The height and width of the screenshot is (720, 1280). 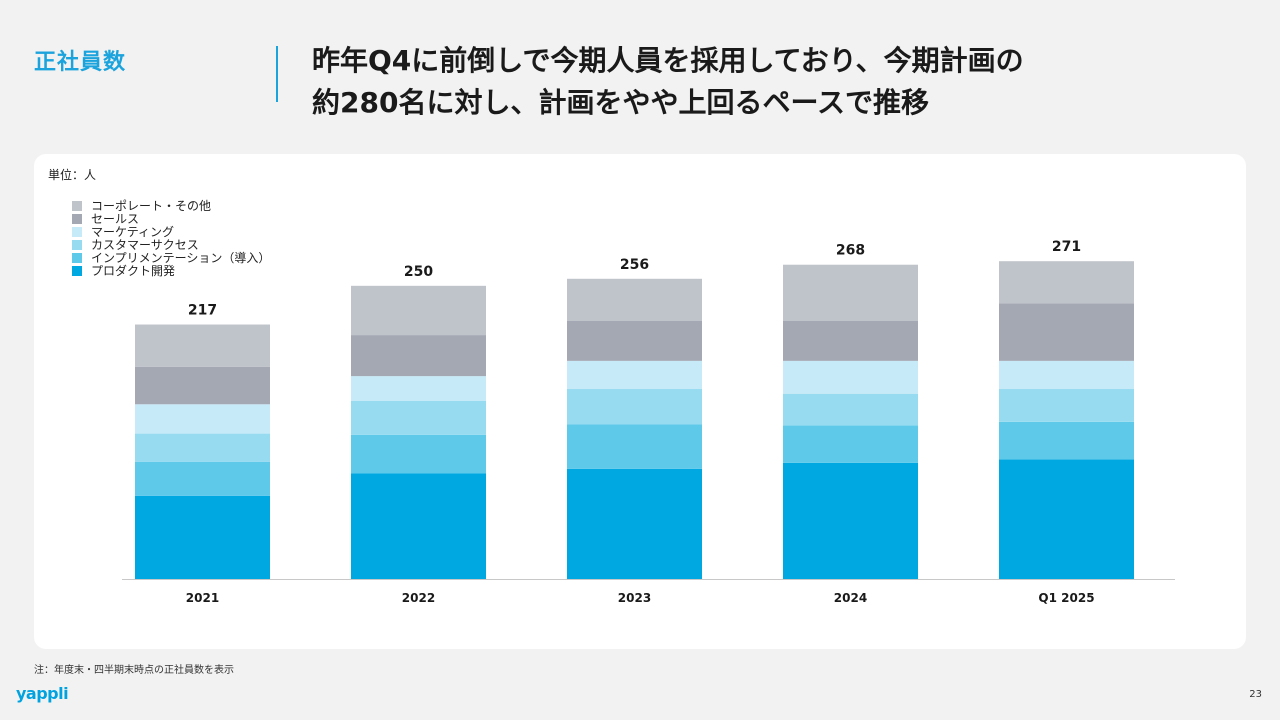 I want to click on legend-label: コーポレート・その他, so click(x=151, y=206).